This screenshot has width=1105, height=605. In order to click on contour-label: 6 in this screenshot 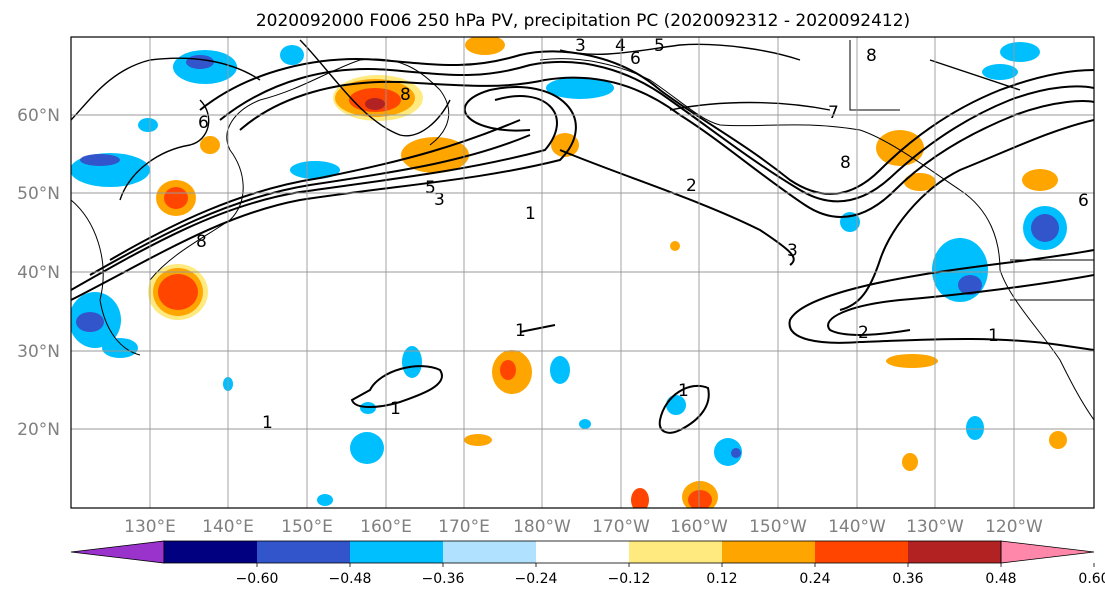, I will do `click(1083, 201)`.